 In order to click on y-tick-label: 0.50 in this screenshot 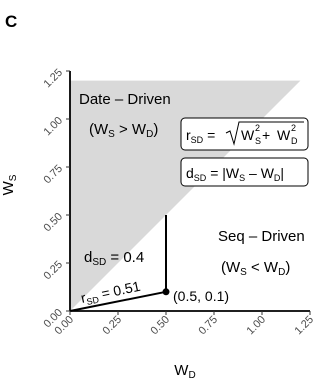, I will do `click(53, 223)`.